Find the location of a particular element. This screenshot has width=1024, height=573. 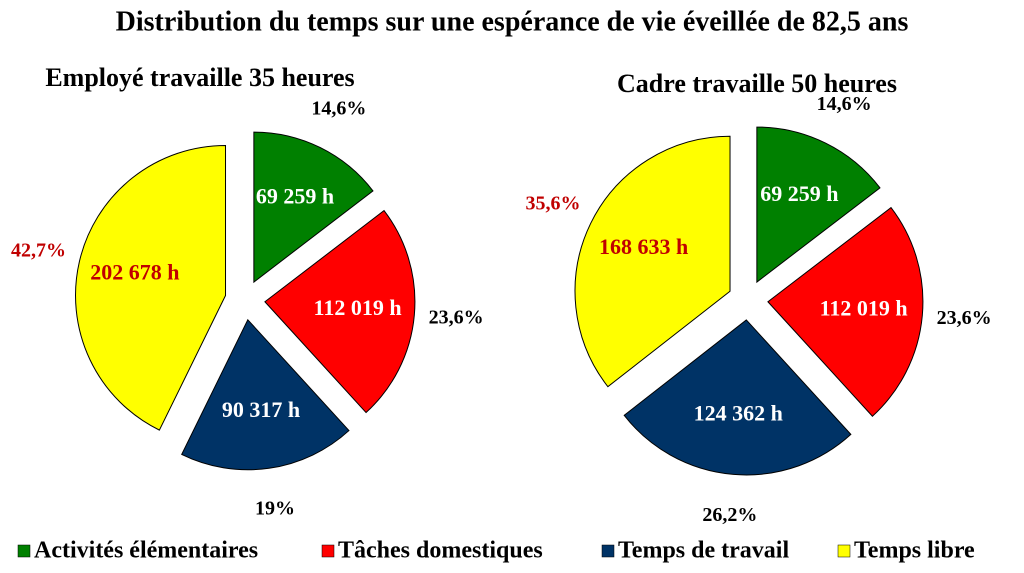

percent-label: 42,7% is located at coordinates (38, 251).